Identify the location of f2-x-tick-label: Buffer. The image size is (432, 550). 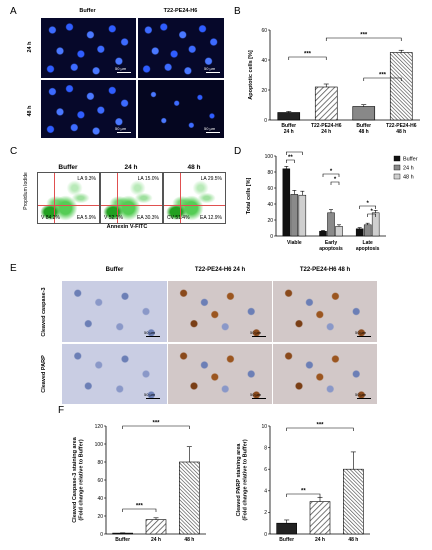
(286, 540).